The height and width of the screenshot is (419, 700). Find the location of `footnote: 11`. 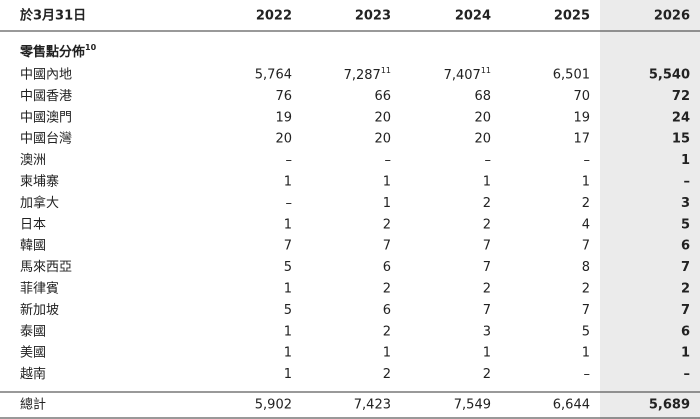

footnote: 11 is located at coordinates (486, 70).